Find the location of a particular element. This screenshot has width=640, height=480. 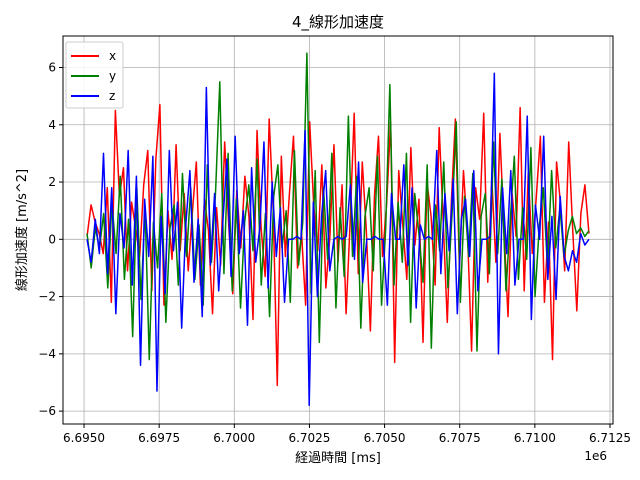

x-tick-label: 6.7050 is located at coordinates (385, 438).